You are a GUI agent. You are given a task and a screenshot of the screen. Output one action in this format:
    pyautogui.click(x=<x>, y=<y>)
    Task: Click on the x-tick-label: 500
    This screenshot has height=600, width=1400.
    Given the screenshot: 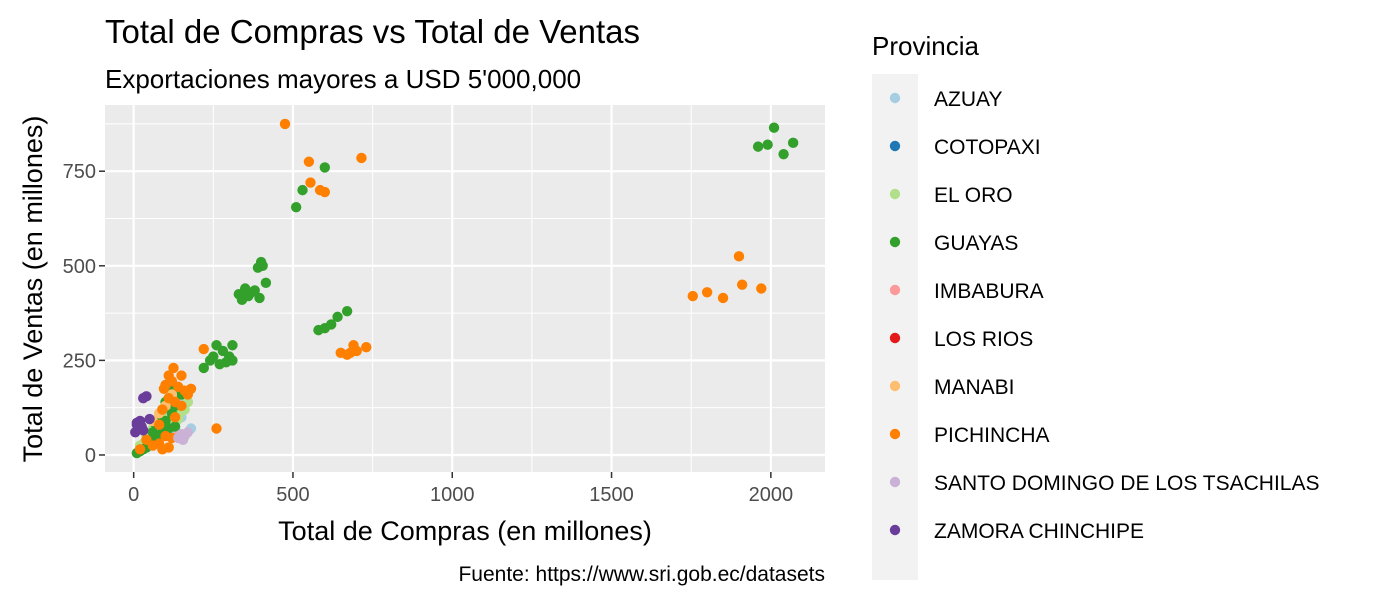 What is the action you would take?
    pyautogui.click(x=292, y=495)
    